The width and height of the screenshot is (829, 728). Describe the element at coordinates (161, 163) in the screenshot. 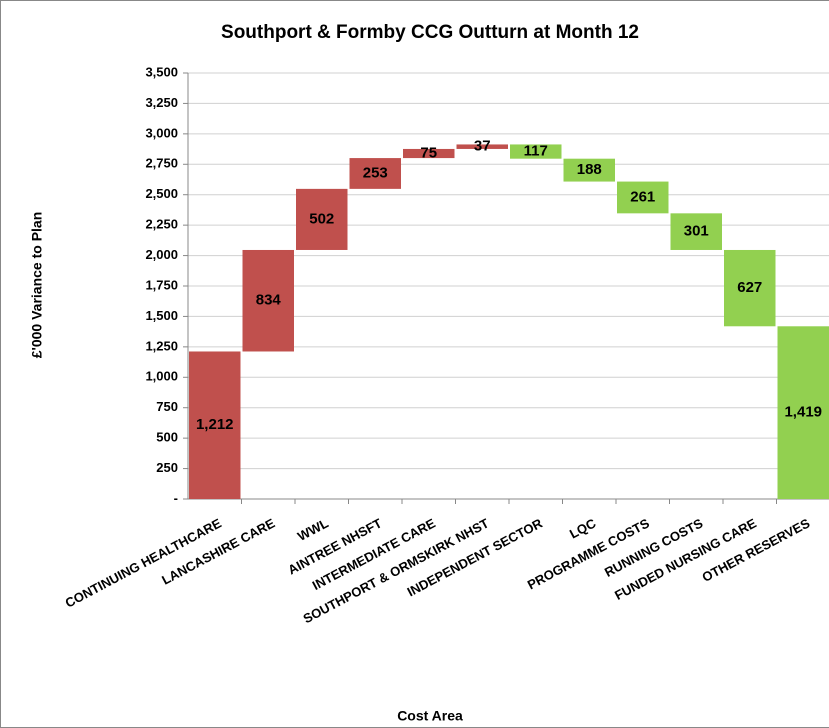

I see `y-tick-label: 2,750` at that location.